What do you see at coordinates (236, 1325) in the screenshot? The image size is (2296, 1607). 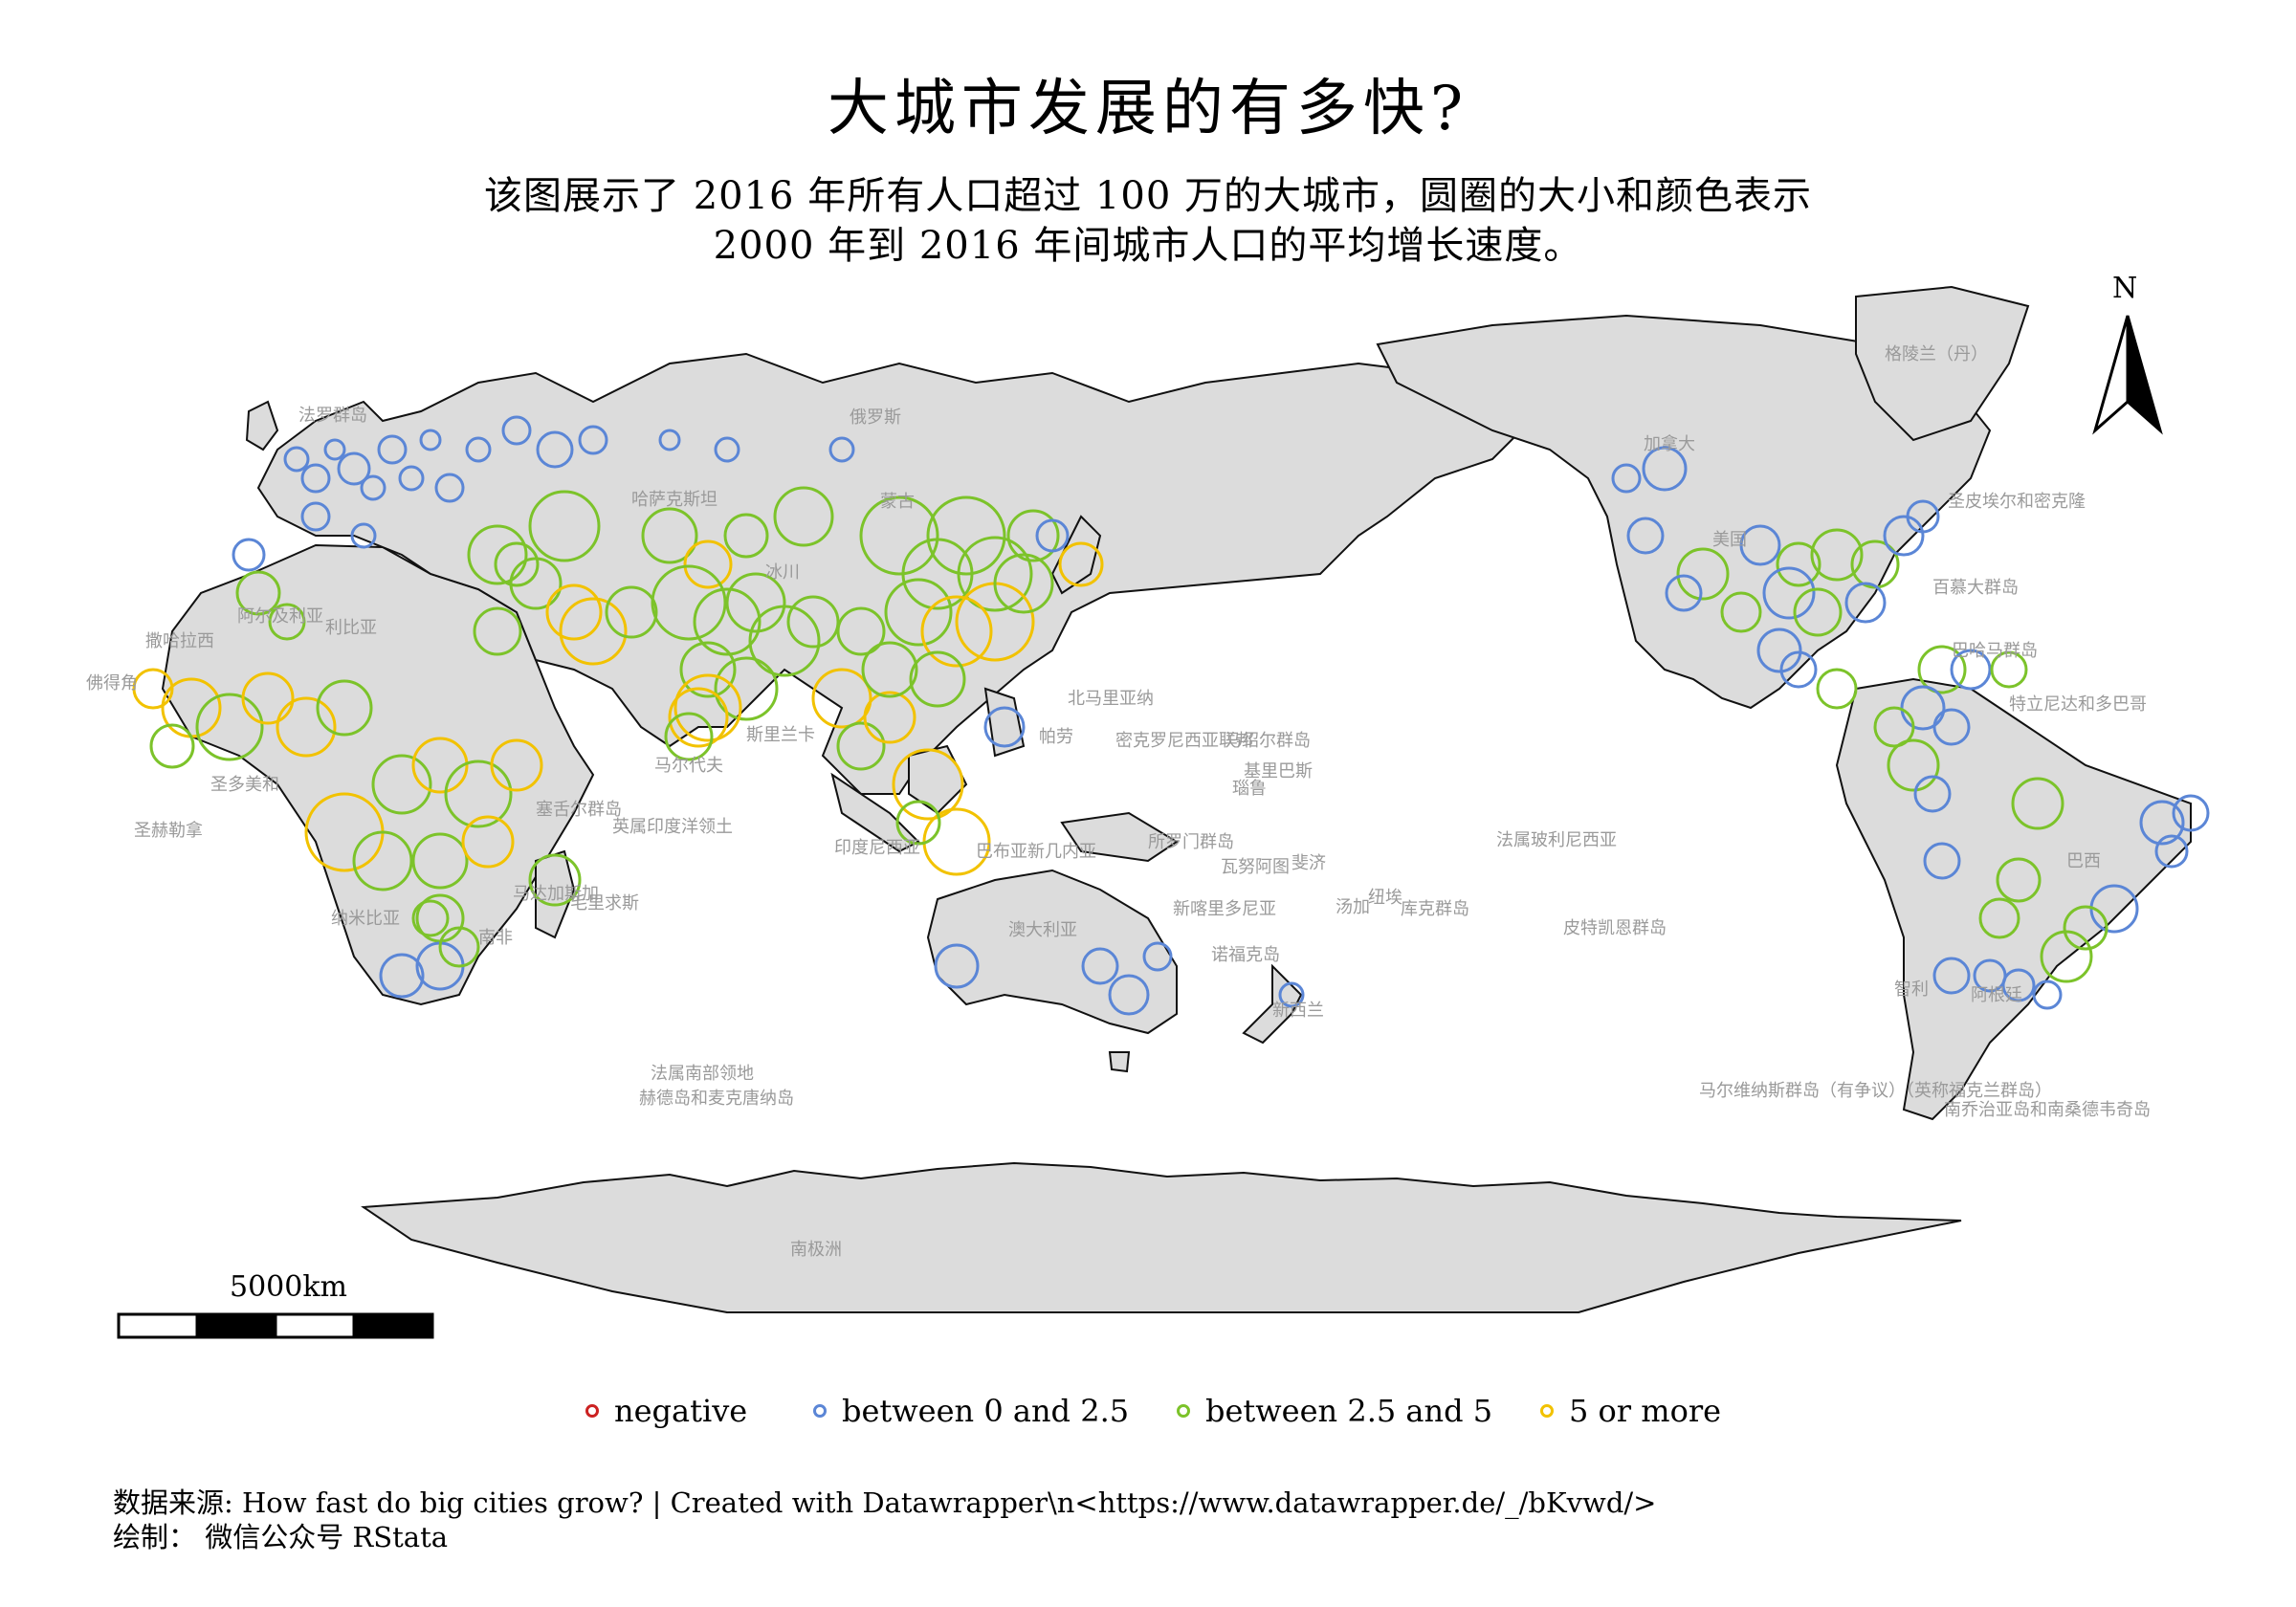 I see `scale-bar-segment` at bounding box center [236, 1325].